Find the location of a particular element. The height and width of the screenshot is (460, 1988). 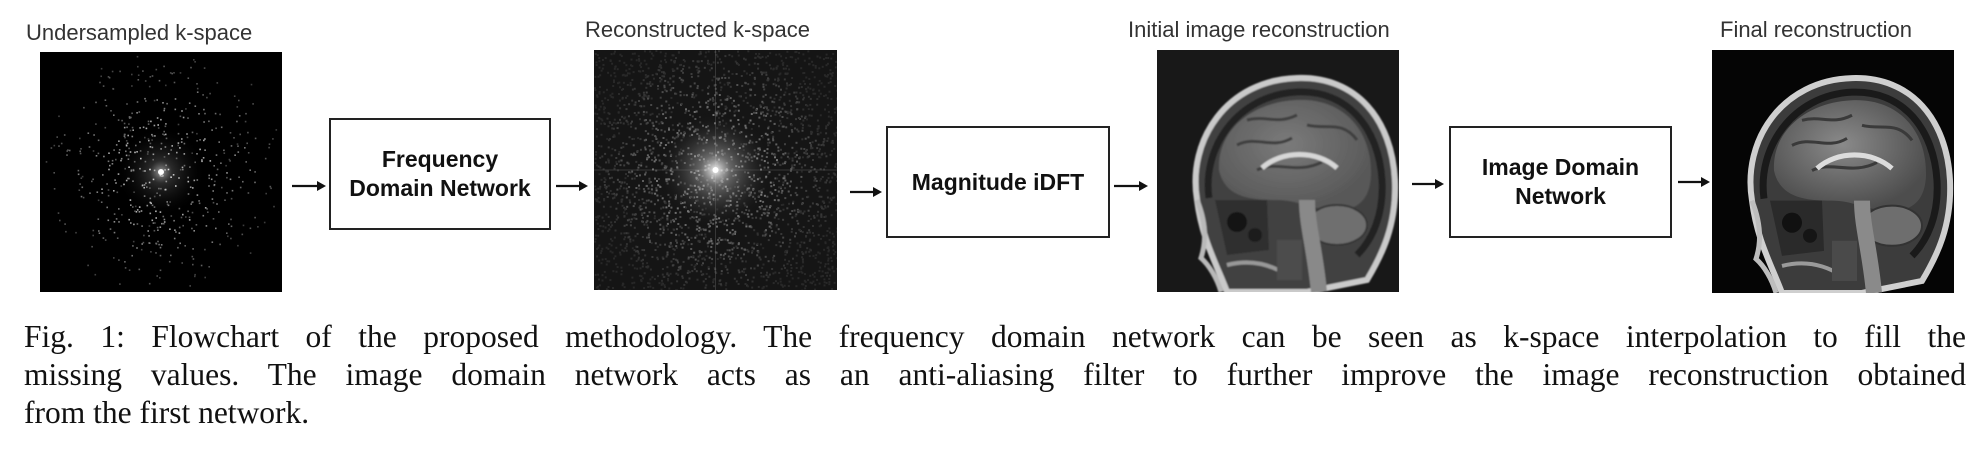

frequency-domain-network-box: Frequency Domain Network is located at coordinates (440, 174).